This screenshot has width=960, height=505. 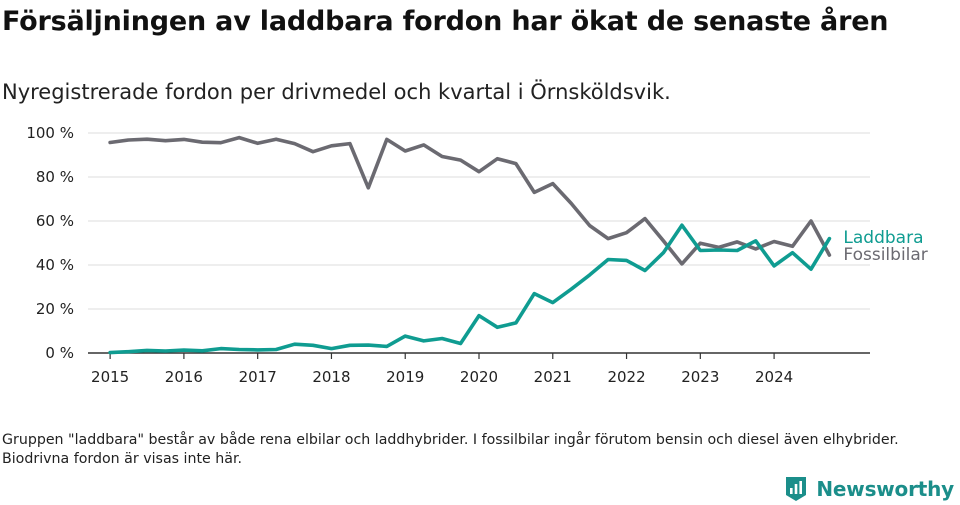 What do you see at coordinates (55, 177) in the screenshot?
I see `y-tick-label: 80 %` at bounding box center [55, 177].